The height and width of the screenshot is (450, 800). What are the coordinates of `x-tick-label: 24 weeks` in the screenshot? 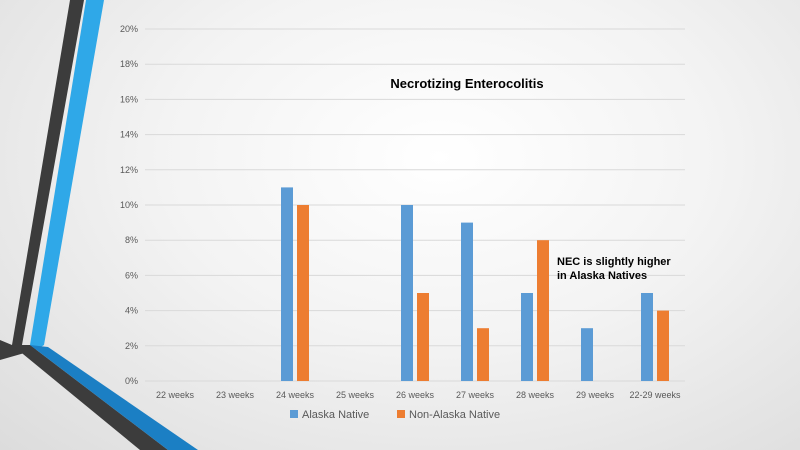 It's located at (295, 395).